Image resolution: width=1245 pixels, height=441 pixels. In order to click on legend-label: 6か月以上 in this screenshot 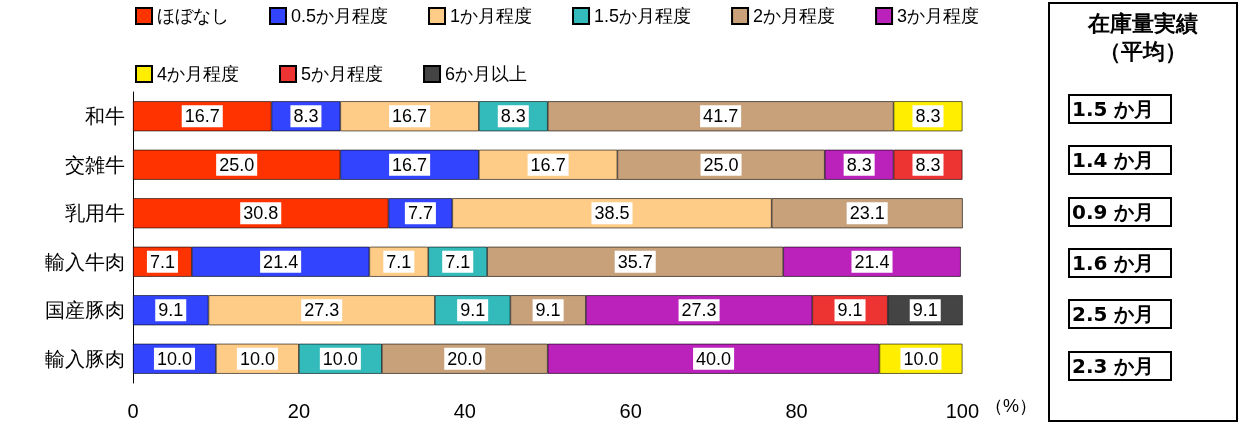, I will do `click(486, 74)`.